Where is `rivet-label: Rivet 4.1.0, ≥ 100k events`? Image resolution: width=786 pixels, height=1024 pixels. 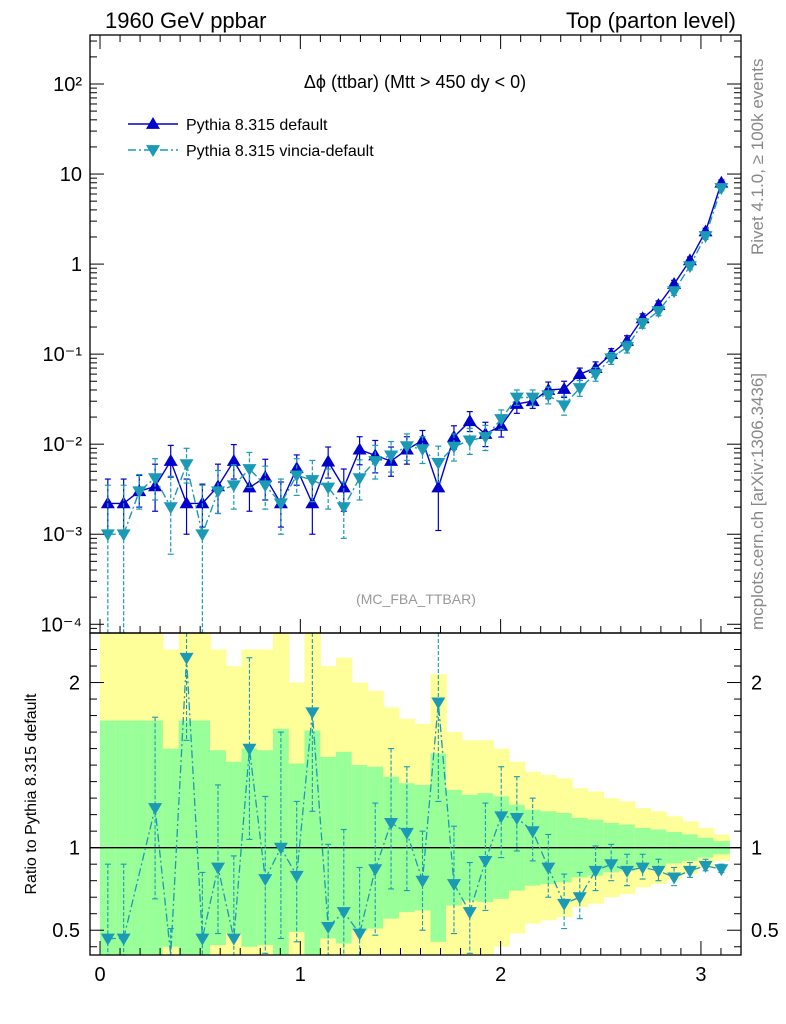
rivet-label: Rivet 4.1.0, ≥ 100k events is located at coordinates (757, 156).